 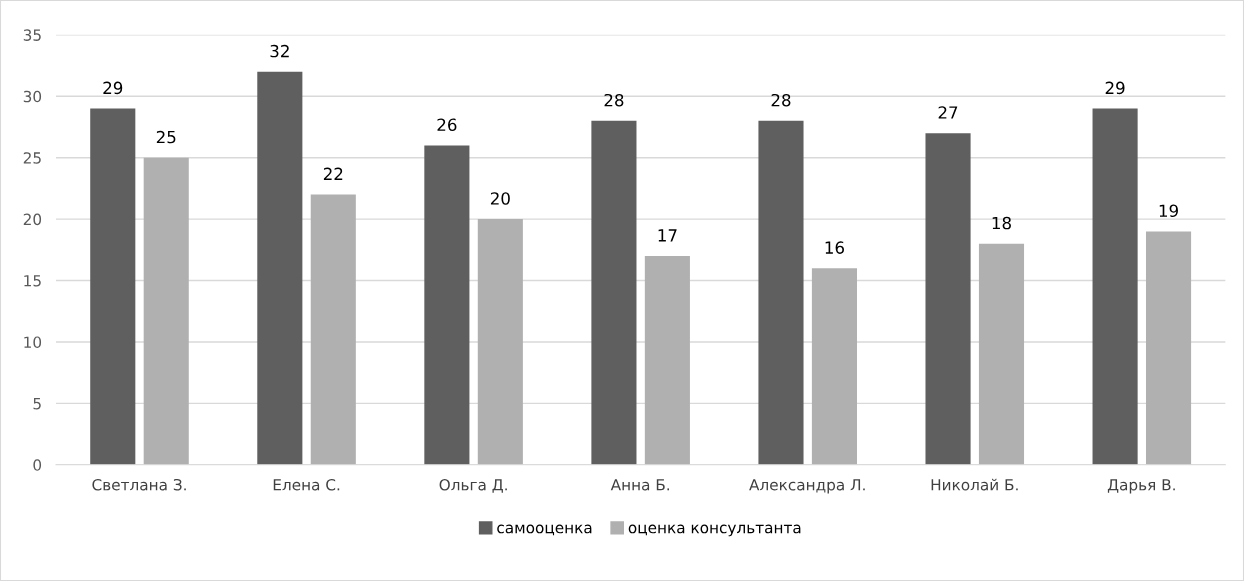 What do you see at coordinates (32, 219) in the screenshot?
I see `y-tick-label: 20` at bounding box center [32, 219].